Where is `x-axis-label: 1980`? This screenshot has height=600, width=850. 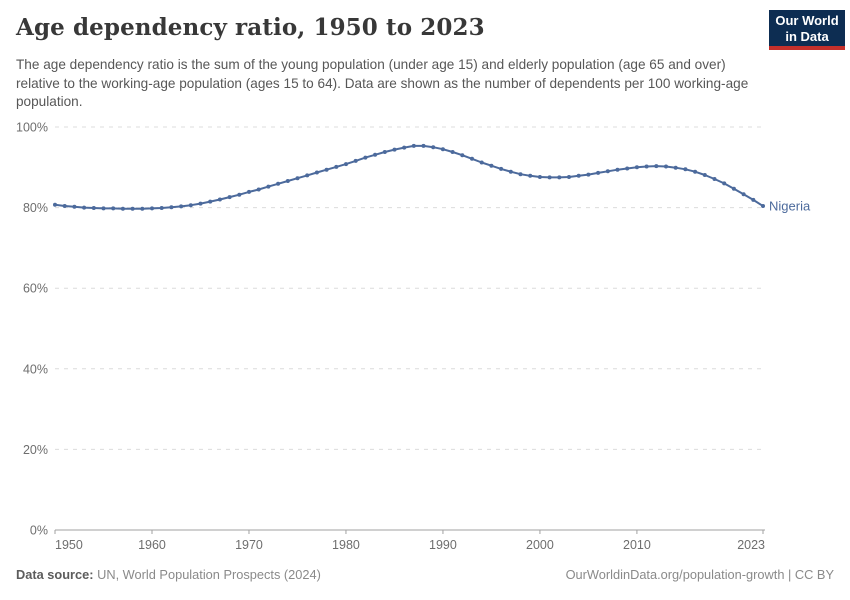
x-axis-label: 1980 is located at coordinates (346, 545).